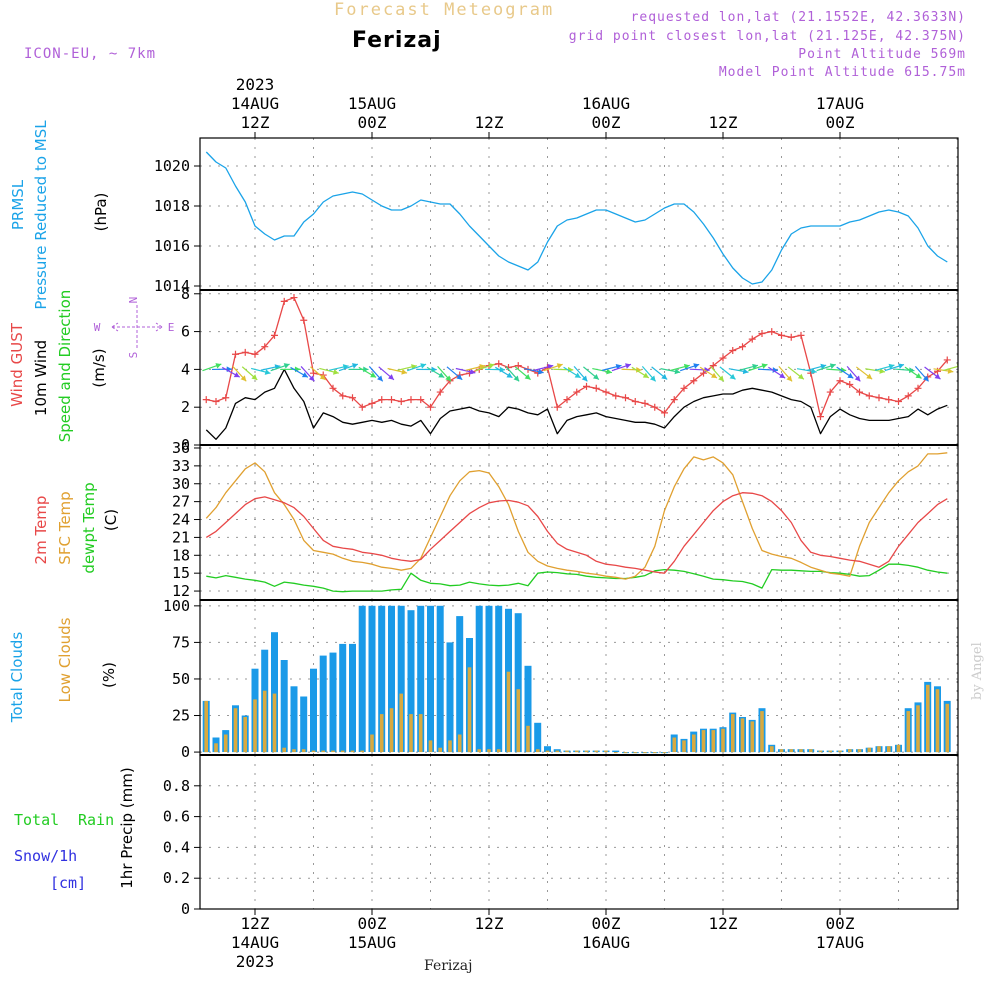 The height and width of the screenshot is (1000, 1000). Describe the element at coordinates (36, 820) in the screenshot. I see `rain-label-total: Total` at that location.